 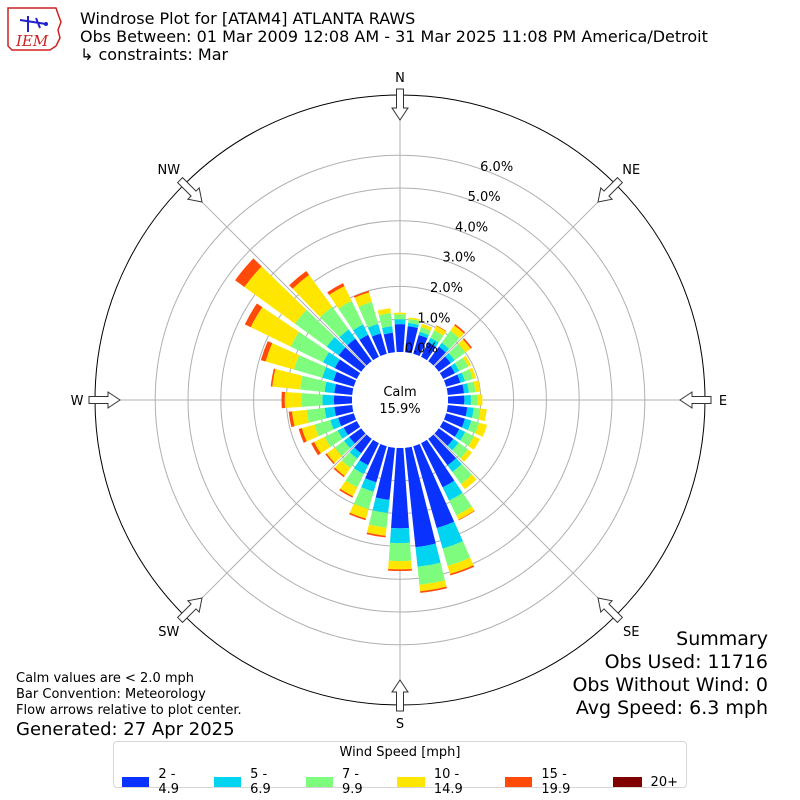 What do you see at coordinates (722, 639) in the screenshot?
I see `summary-title: Summary` at bounding box center [722, 639].